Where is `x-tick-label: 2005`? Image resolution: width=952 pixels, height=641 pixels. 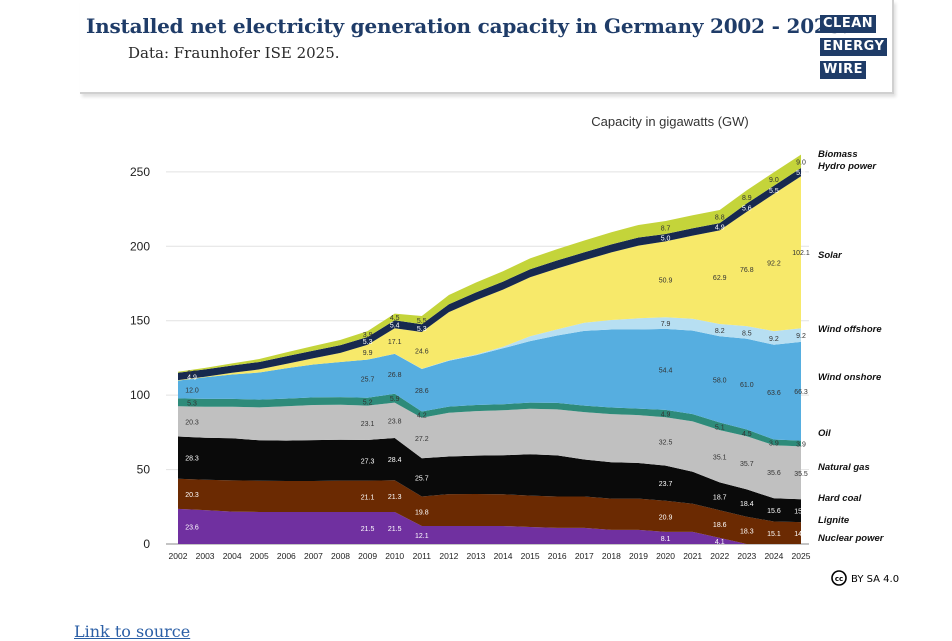
x-tick-label: 2005 is located at coordinates (259, 556).